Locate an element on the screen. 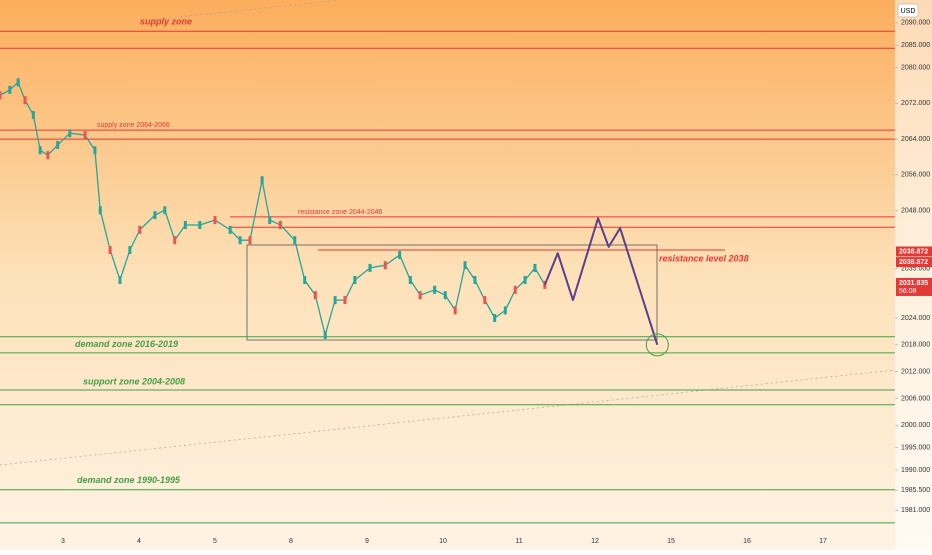  zone-label: demand zone 2016-2019 is located at coordinates (126, 344).